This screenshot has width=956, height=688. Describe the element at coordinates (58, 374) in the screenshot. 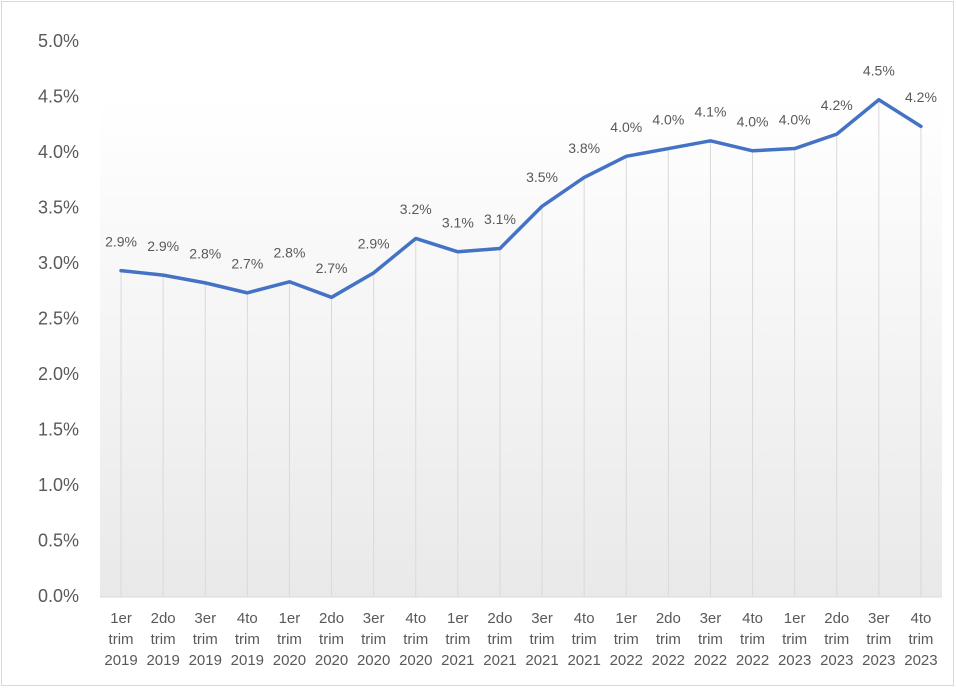

I see `y-tick-label: 2.0%` at that location.